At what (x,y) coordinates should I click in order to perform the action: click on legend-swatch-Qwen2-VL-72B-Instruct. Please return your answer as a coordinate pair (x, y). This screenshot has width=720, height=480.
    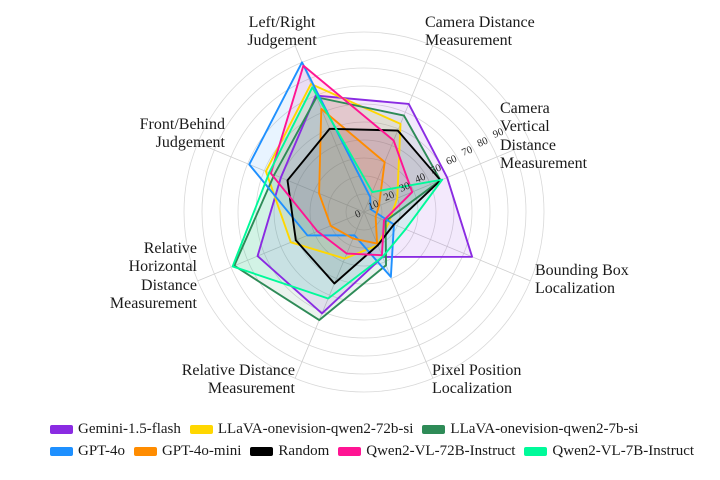
    Looking at the image, I should click on (350, 451).